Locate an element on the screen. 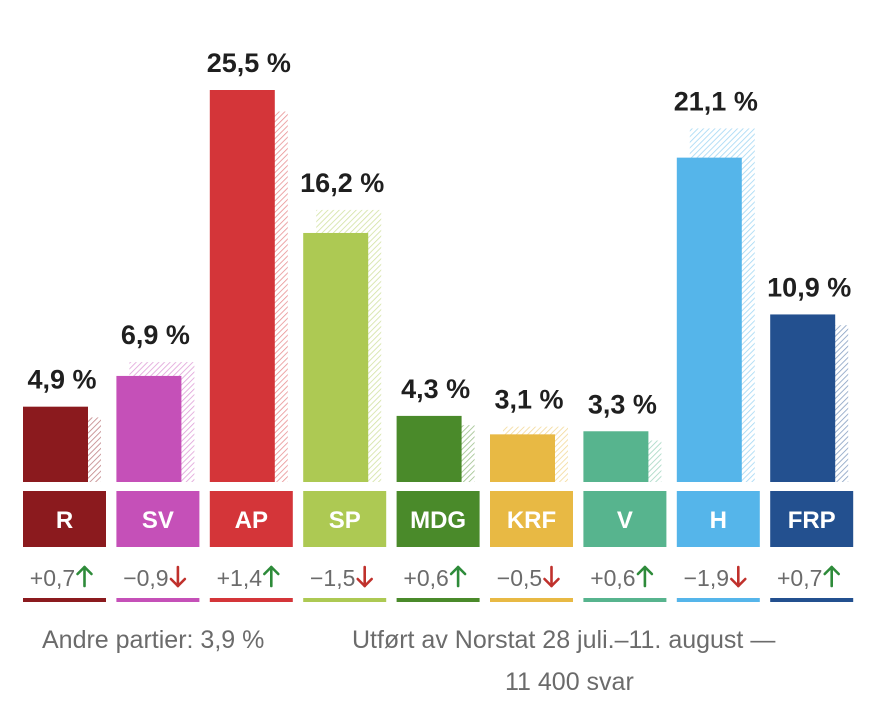 The width and height of the screenshot is (876, 720). party-label-frp: FRP is located at coordinates (812, 520).